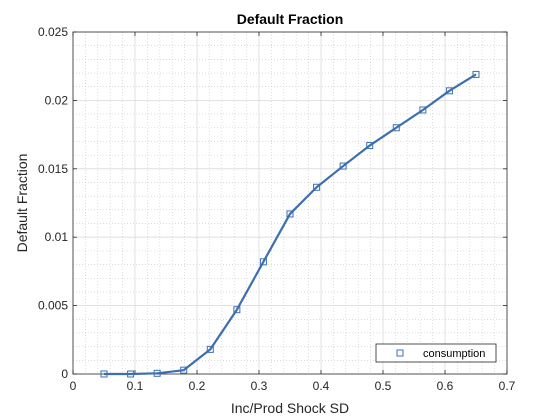 This screenshot has height=420, width=560. Describe the element at coordinates (197, 386) in the screenshot. I see `x-tick-label: 0.2` at that location.